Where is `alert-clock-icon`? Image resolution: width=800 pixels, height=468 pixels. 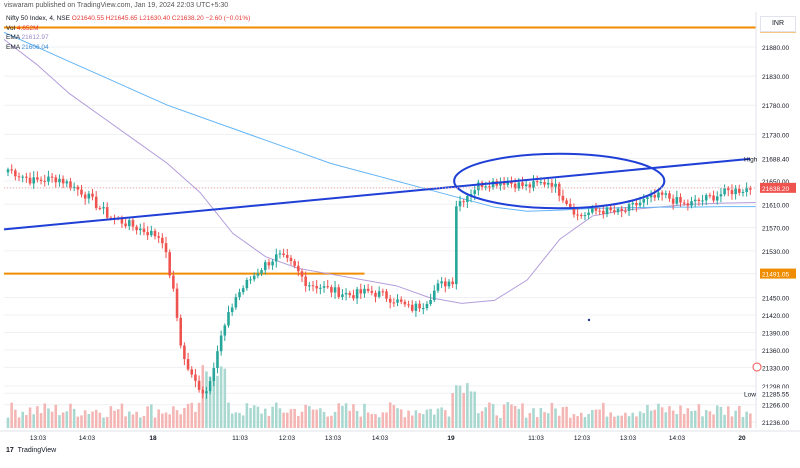
alert-clock-icon is located at coordinates (757, 367).